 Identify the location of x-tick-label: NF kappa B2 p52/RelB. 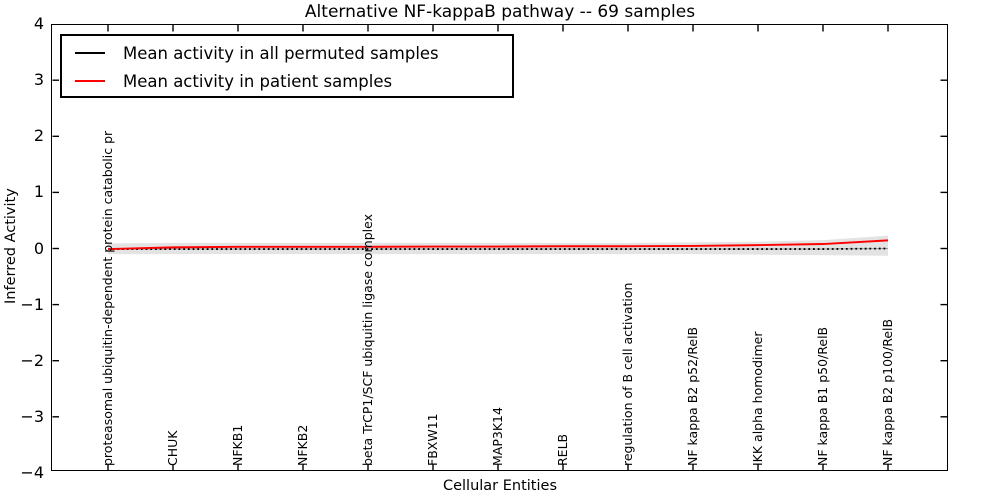
(692, 396).